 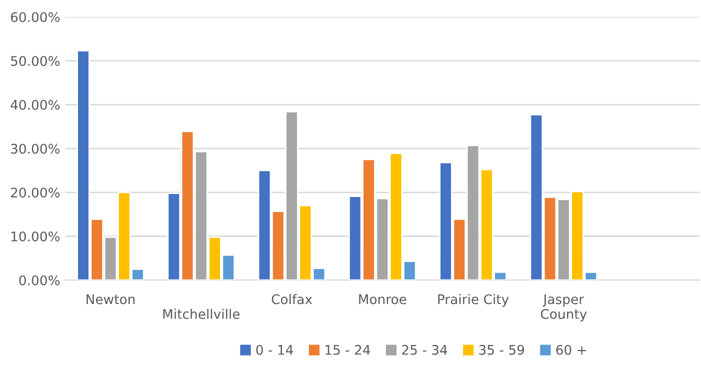 What do you see at coordinates (110, 299) in the screenshot?
I see `x-tick-label: Newton` at bounding box center [110, 299].